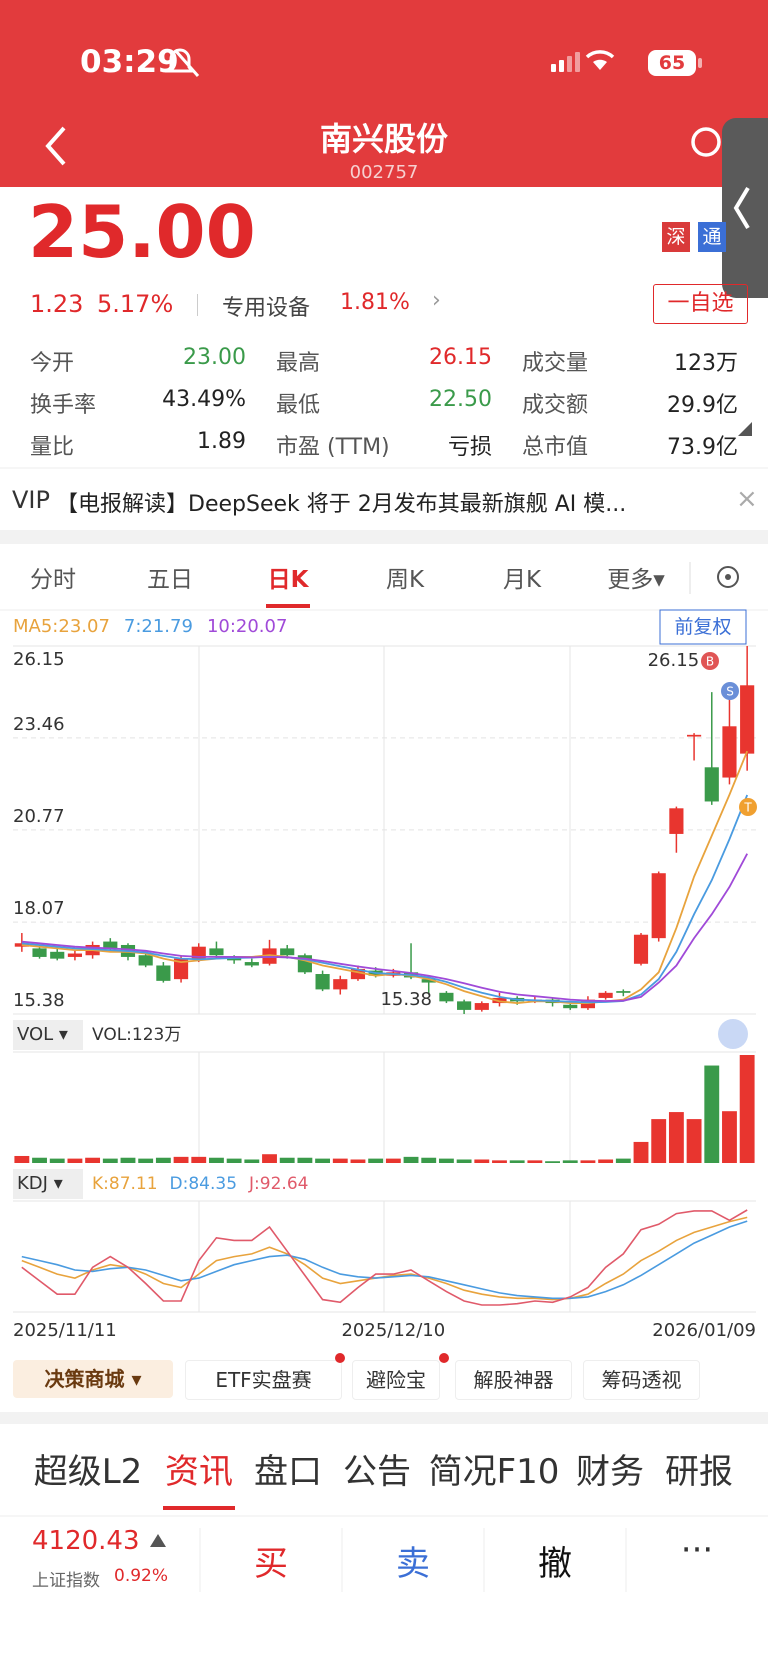 The image size is (768, 1670). I want to click on expand-corner, so click(745, 429).